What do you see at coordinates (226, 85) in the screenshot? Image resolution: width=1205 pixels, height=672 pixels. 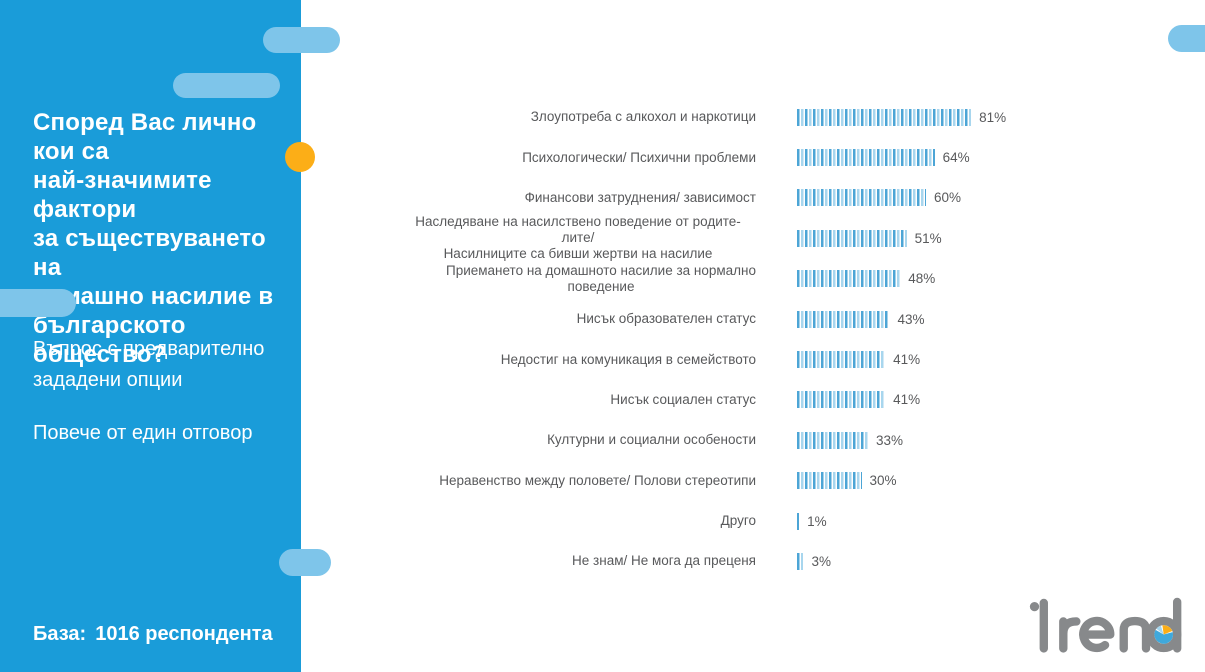 I see `decor-pill-inner-icon` at bounding box center [226, 85].